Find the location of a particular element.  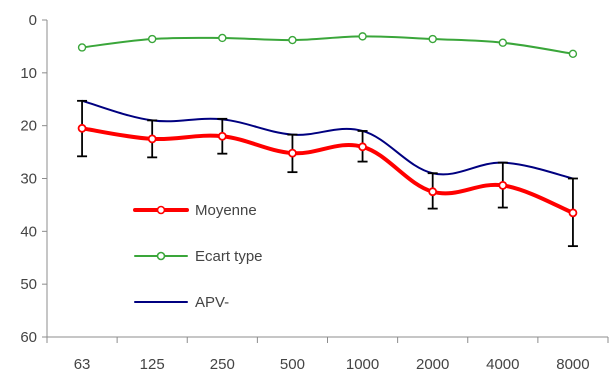

series-line is located at coordinates (327, 45).